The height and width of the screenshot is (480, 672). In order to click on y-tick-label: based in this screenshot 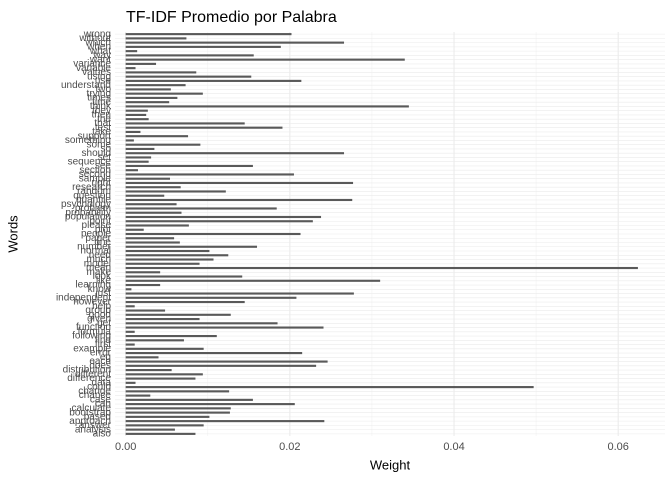, I will do `click(97, 417)`.